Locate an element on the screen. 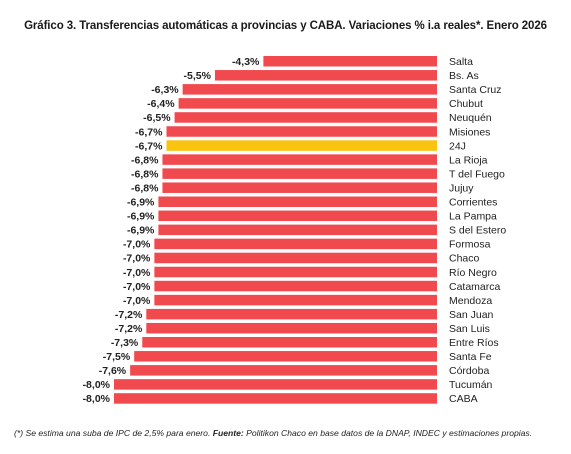 This screenshot has height=454, width=571. value-label-cordoba: -7,6% is located at coordinates (113, 371).